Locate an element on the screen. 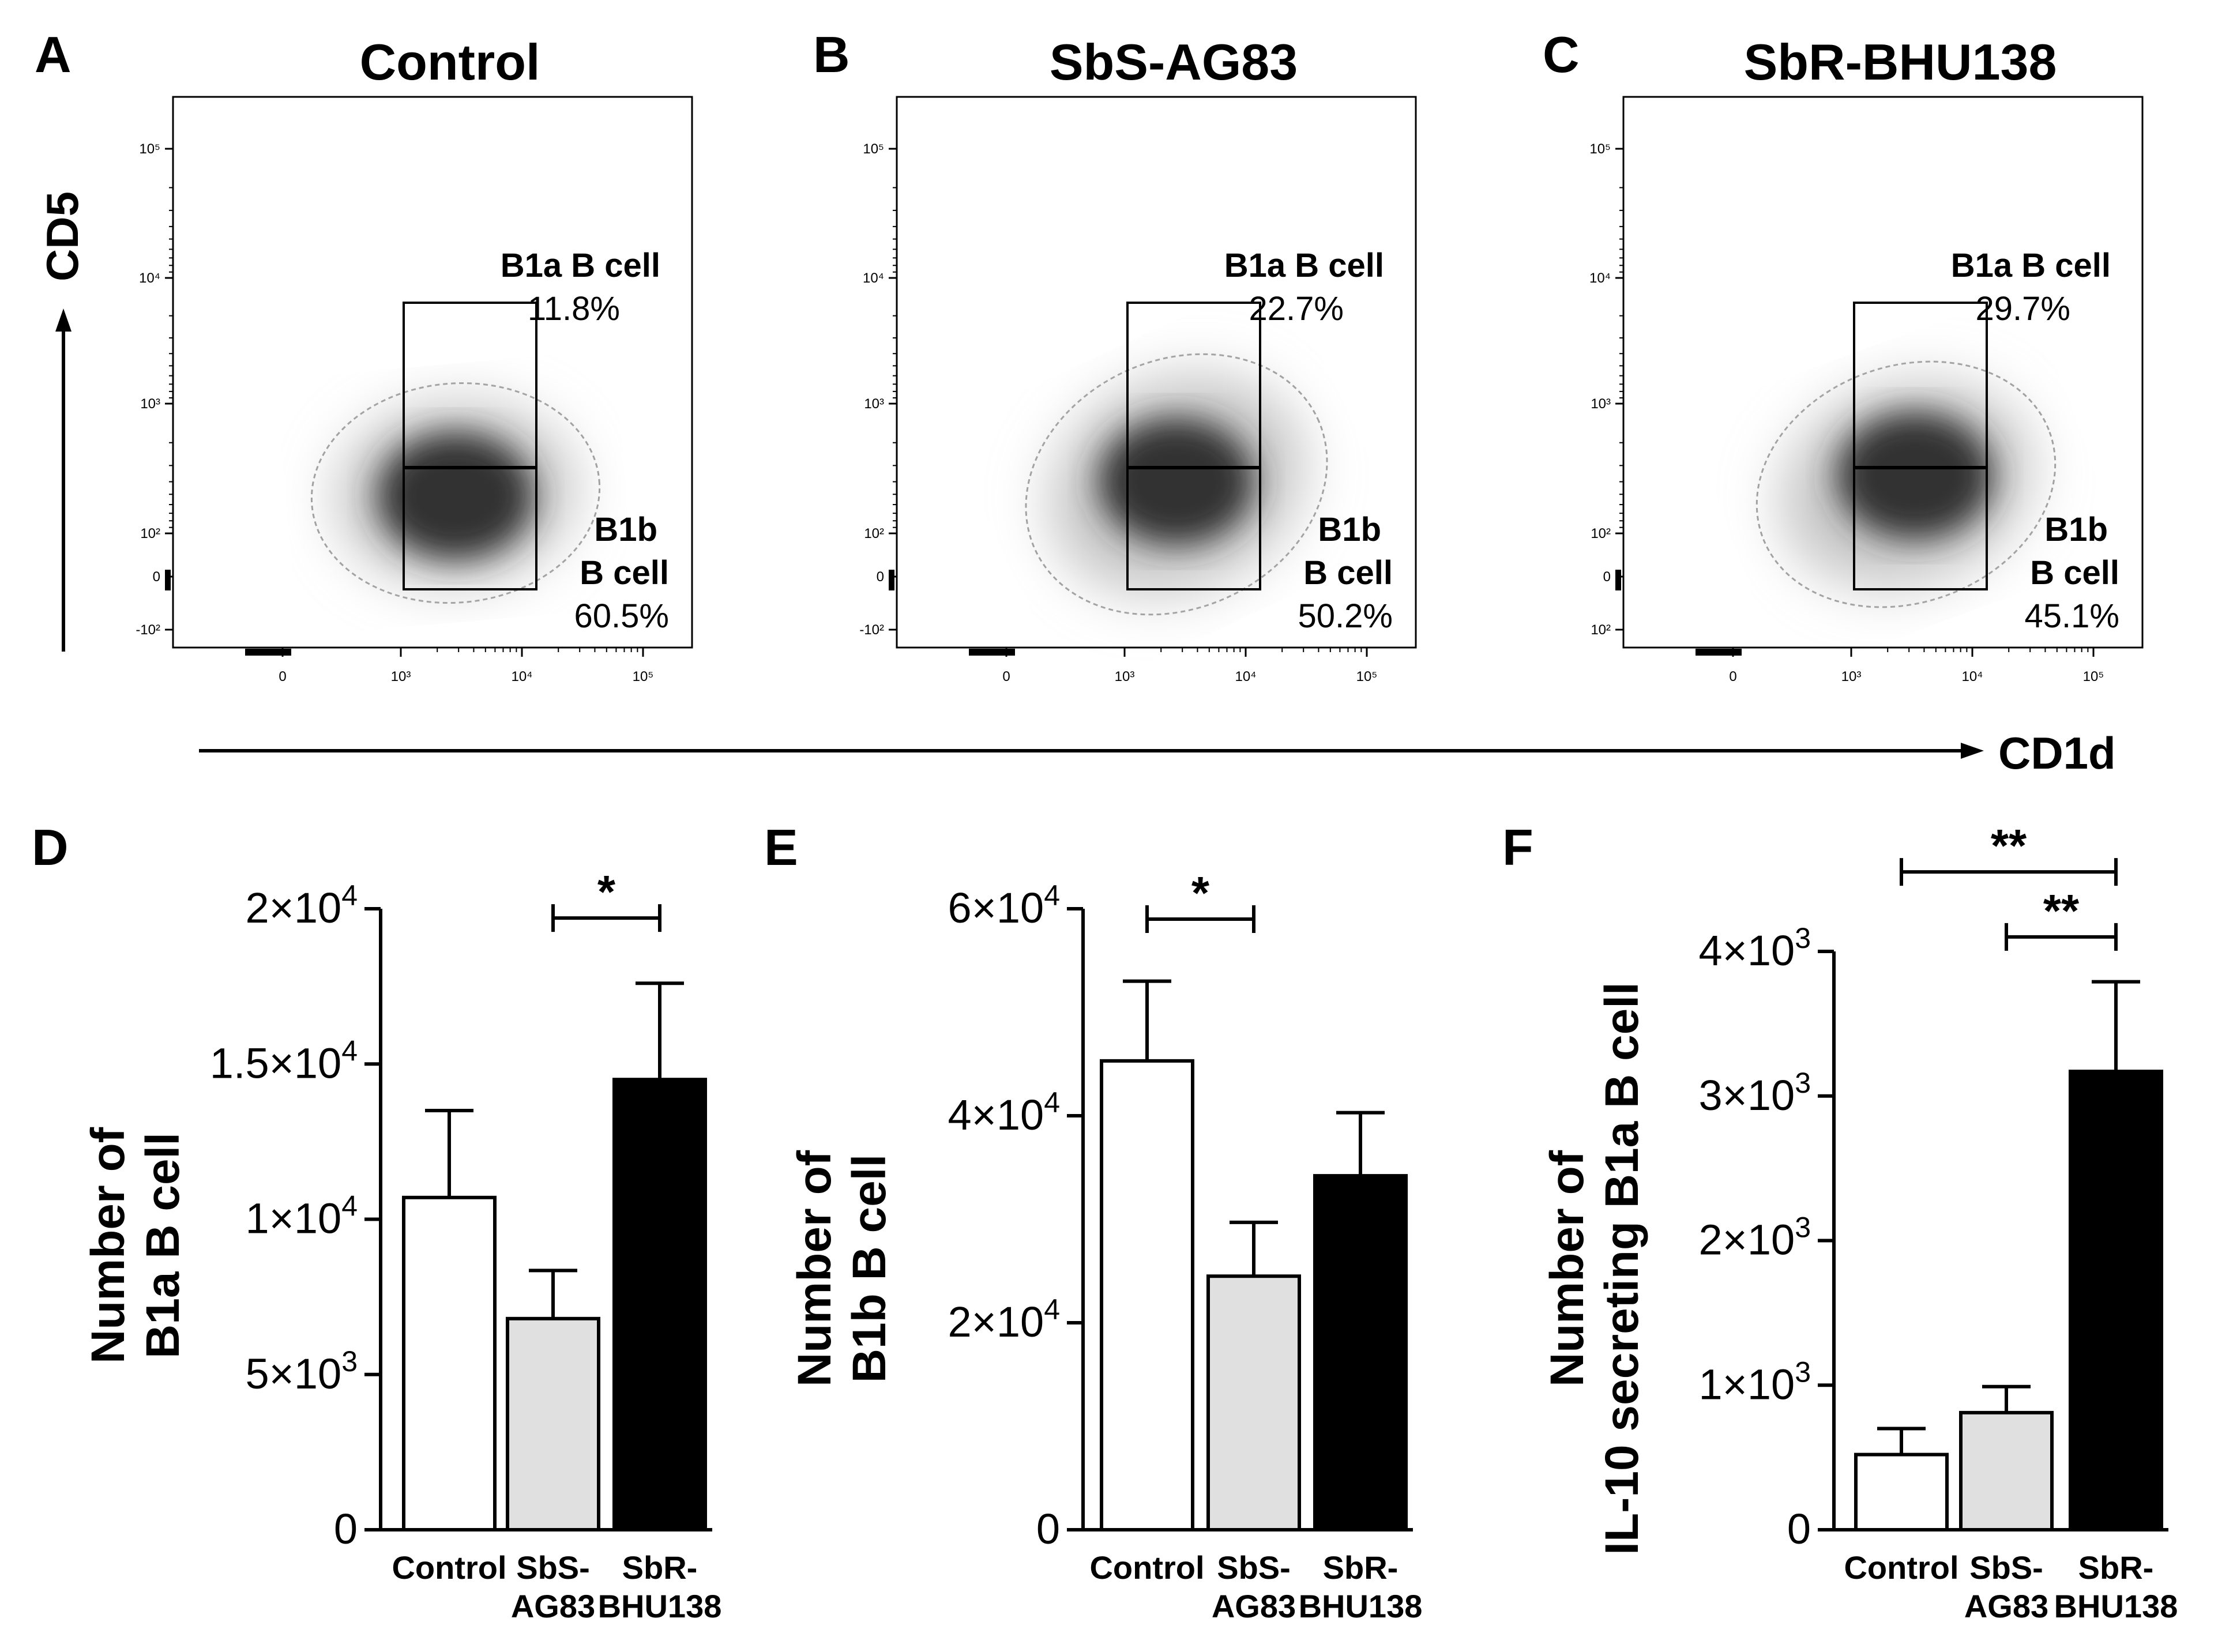 This screenshot has height=1652, width=2218. panel-letter: C is located at coordinates (1561, 54).